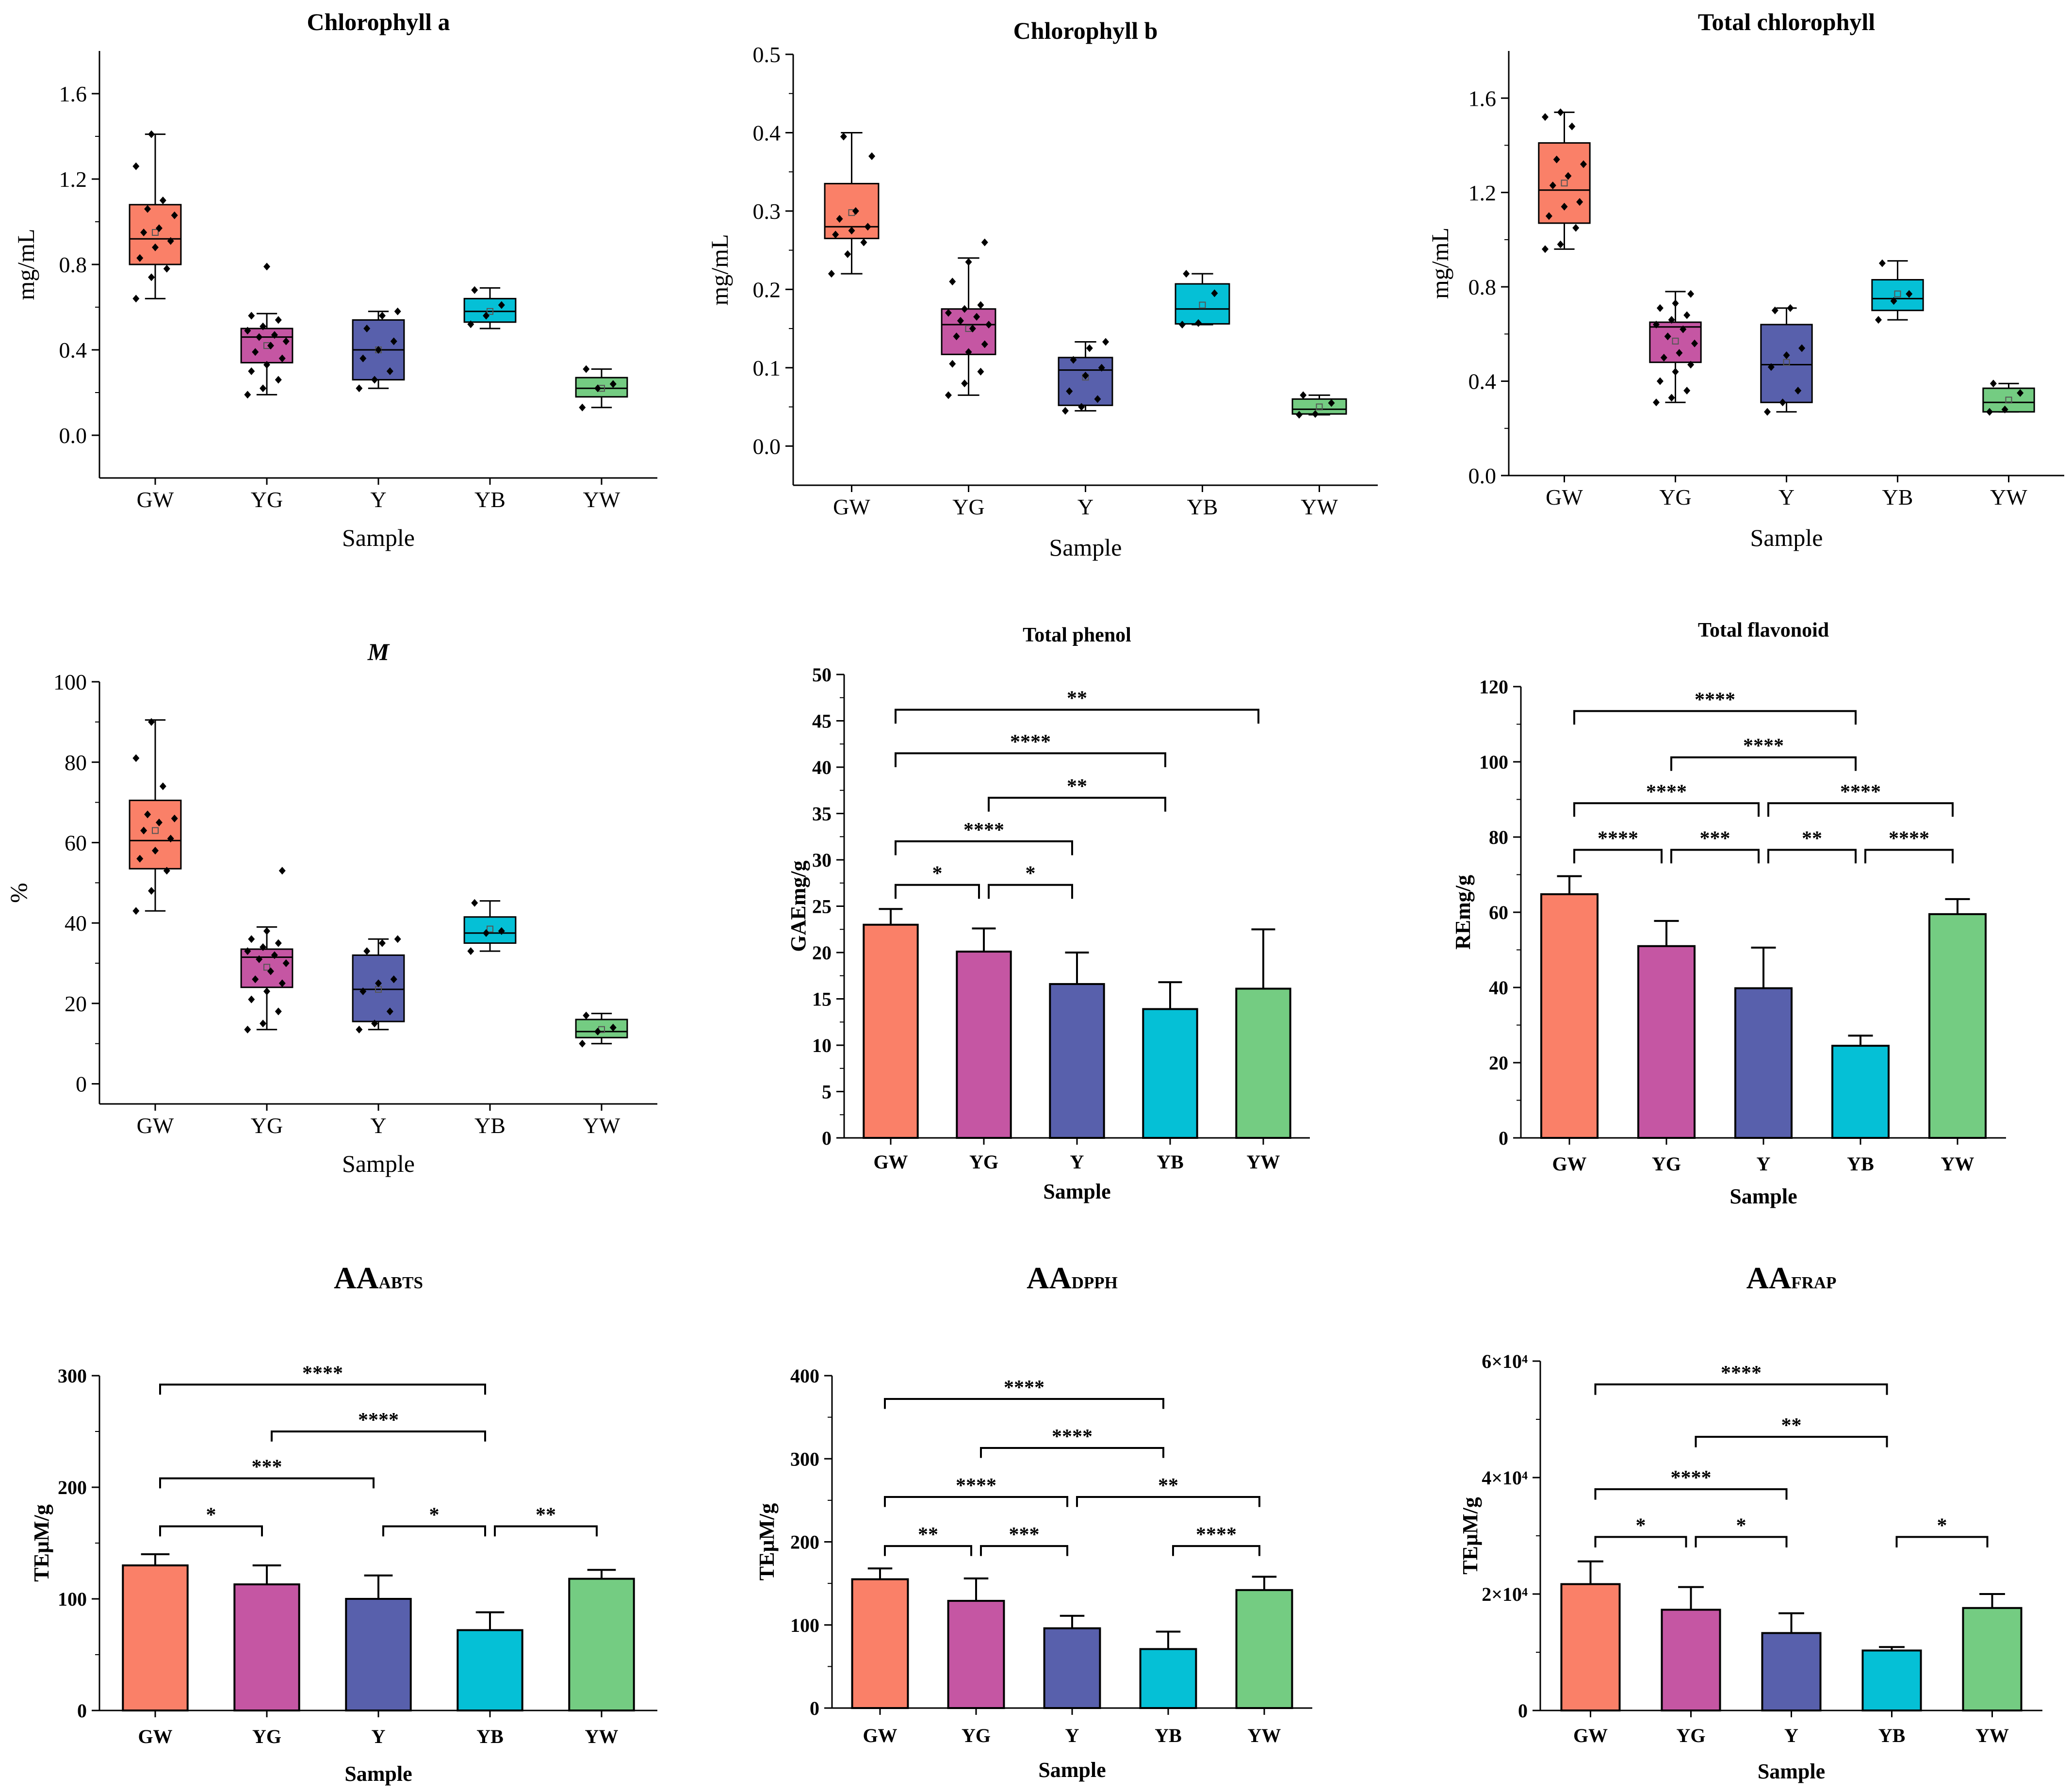  What do you see at coordinates (73, 264) in the screenshot?
I see `y-tick-label: 0.8` at bounding box center [73, 264].